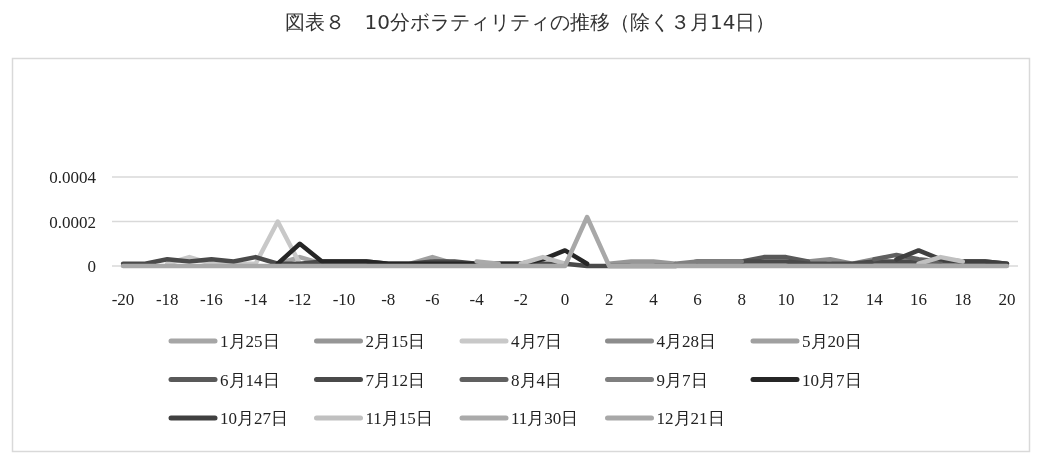 The image size is (1060, 464). I want to click on legend-label: 10月27日, so click(254, 418).